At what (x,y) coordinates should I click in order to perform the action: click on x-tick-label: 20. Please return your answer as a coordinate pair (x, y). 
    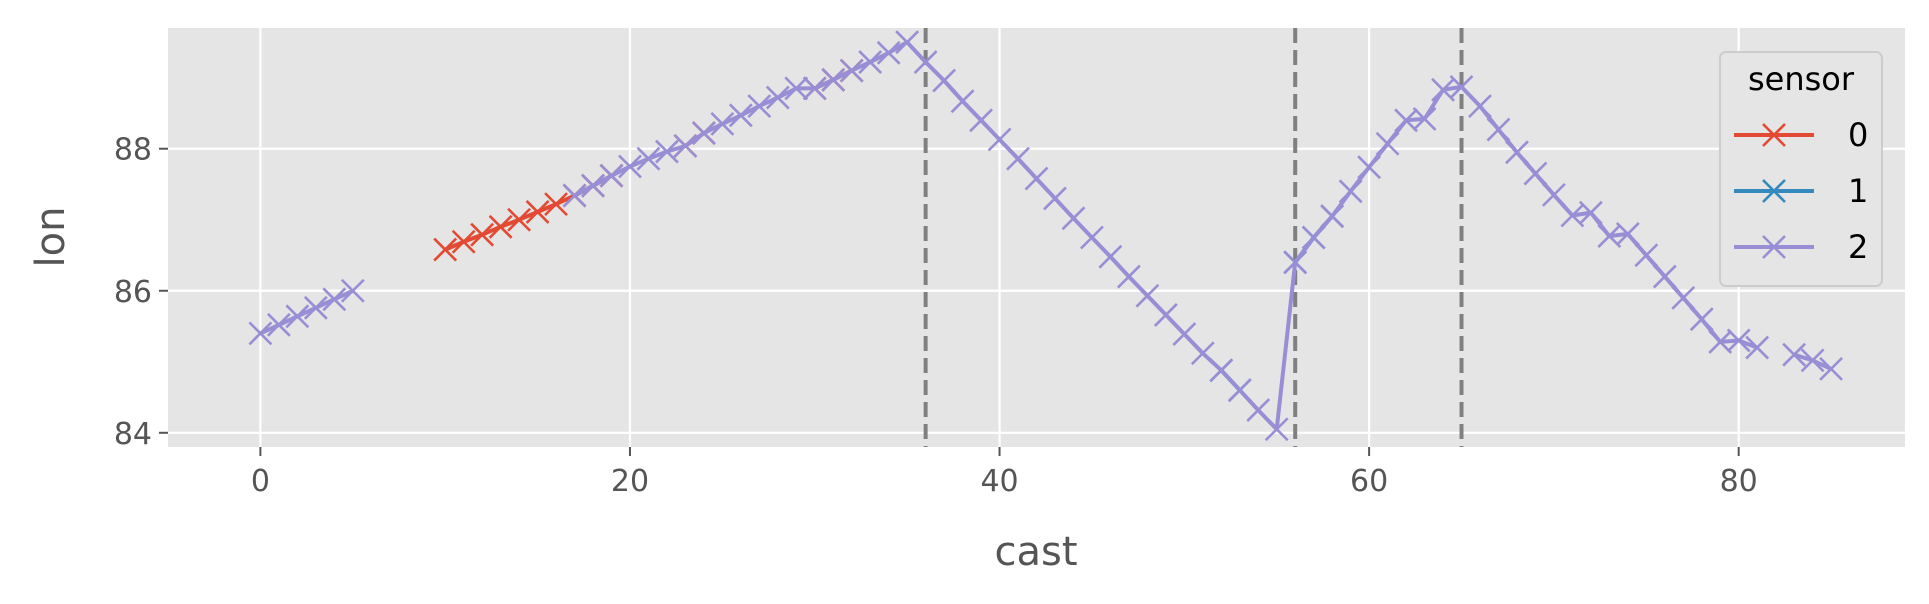
    Looking at the image, I should click on (630, 481).